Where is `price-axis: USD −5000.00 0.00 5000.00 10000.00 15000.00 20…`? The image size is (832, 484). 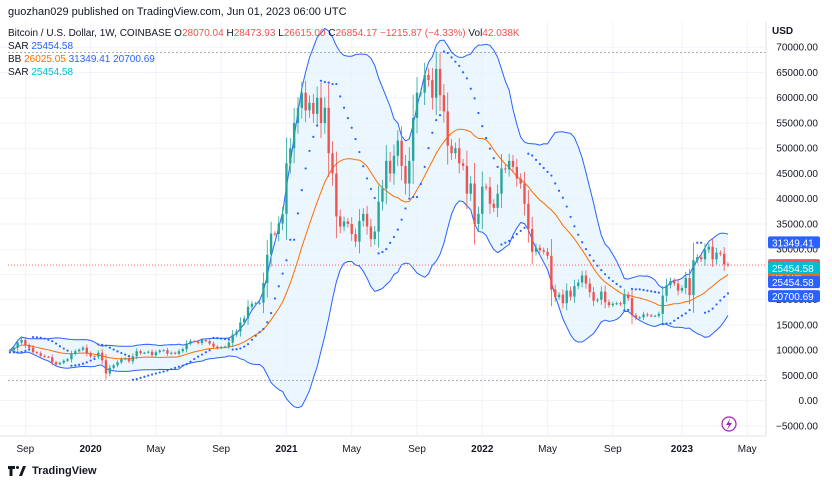 price-axis: USD −5000.00 0.00 5000.00 10000.00 15000.00 20… is located at coordinates (791, 229).